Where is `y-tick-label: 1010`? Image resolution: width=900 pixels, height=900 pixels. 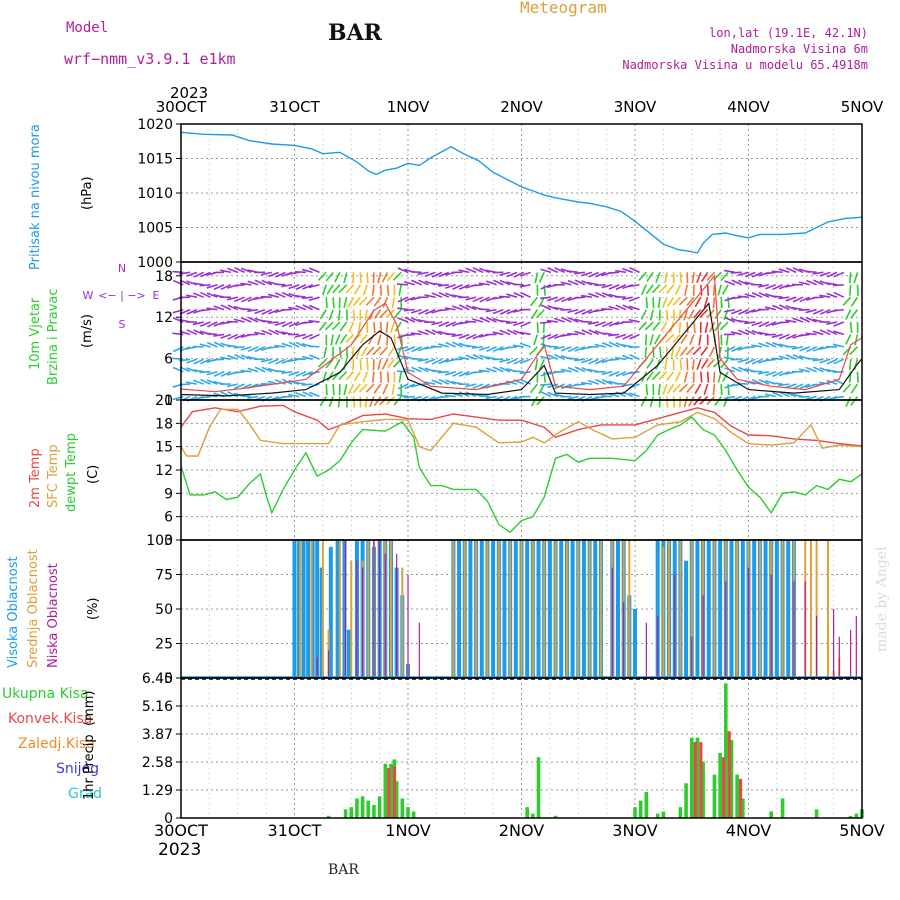
y-tick-label: 1010 is located at coordinates (155, 194).